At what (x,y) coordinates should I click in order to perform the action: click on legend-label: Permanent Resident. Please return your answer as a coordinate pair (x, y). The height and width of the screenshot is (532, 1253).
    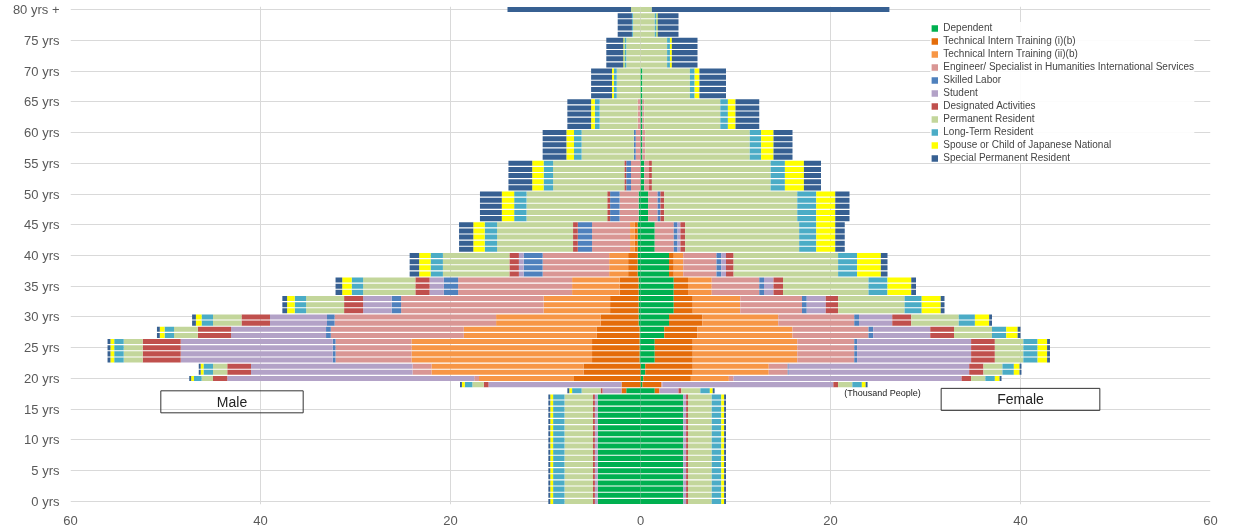
    Looking at the image, I should click on (989, 118).